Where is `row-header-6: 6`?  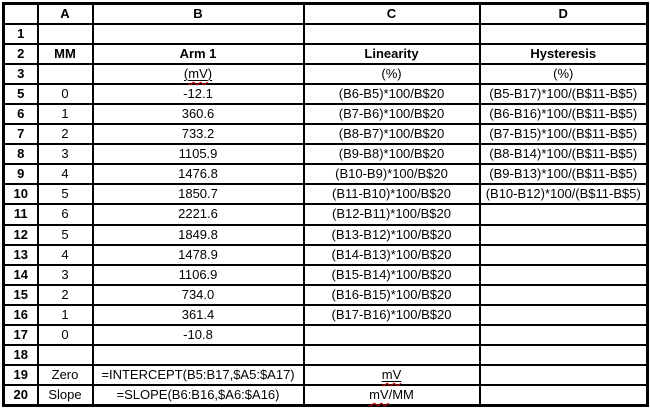
row-header-6: 6 is located at coordinates (20, 114).